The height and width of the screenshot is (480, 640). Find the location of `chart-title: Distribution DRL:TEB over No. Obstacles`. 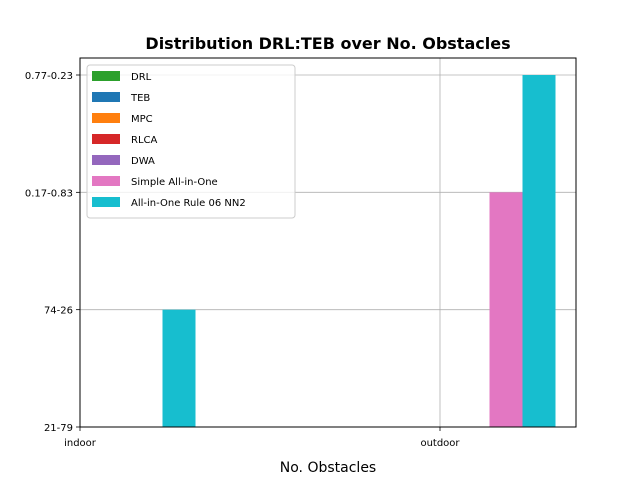

chart-title: Distribution DRL:TEB over No. Obstacles is located at coordinates (327, 43).